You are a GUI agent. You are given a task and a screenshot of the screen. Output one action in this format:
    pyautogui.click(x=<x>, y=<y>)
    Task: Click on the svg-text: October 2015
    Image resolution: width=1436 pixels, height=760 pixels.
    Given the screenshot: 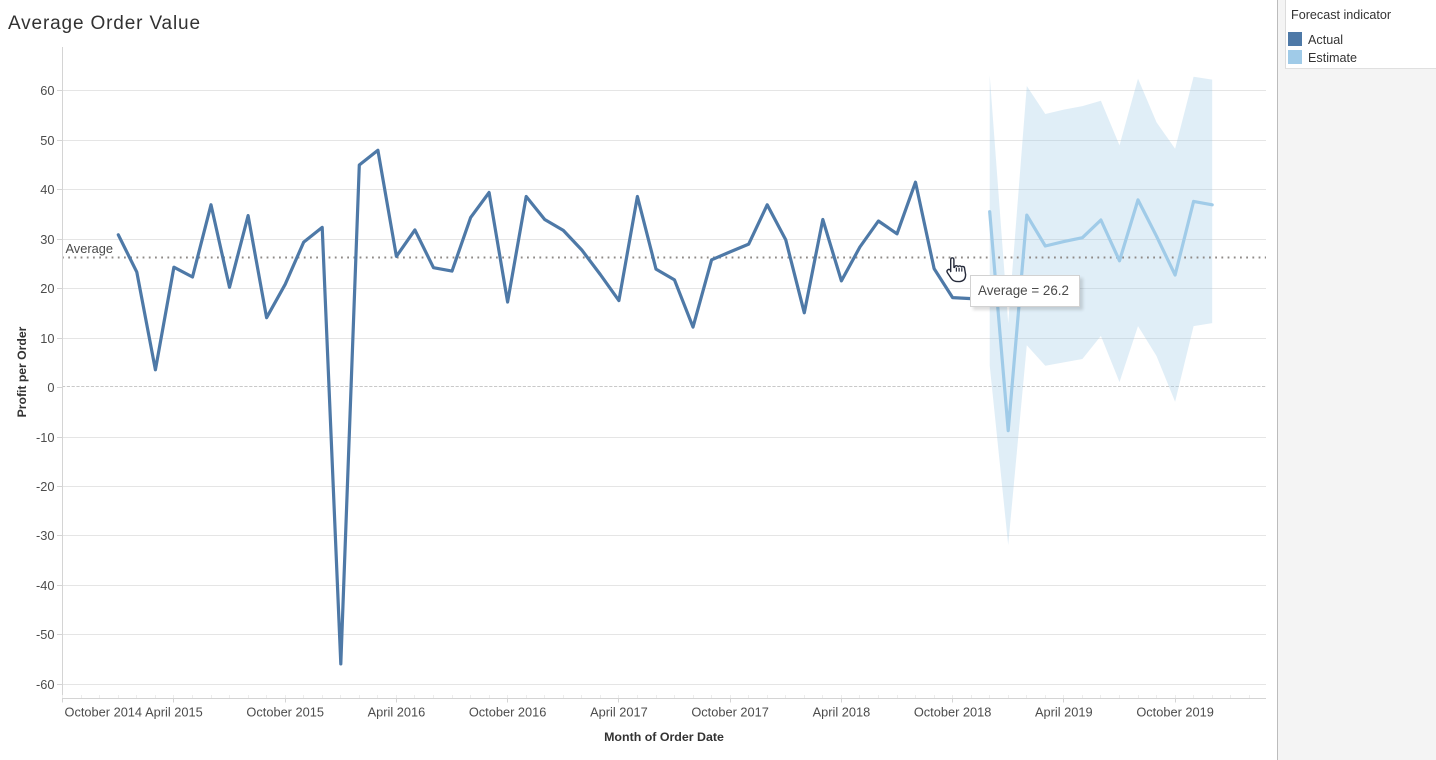 What is the action you would take?
    pyautogui.click(x=285, y=712)
    